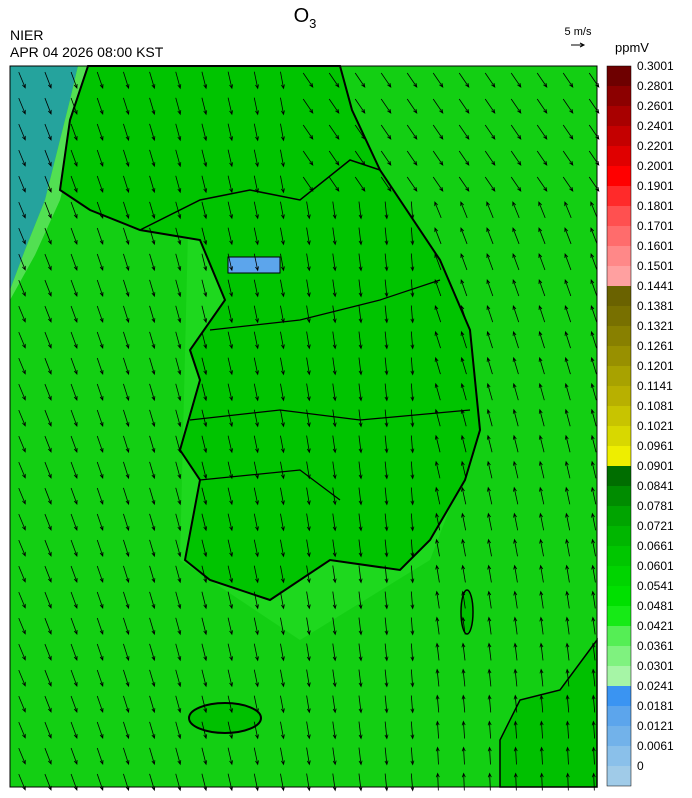 The height and width of the screenshot is (798, 692). Describe the element at coordinates (655, 346) in the screenshot. I see `colorbar-label: 0.1261` at that location.